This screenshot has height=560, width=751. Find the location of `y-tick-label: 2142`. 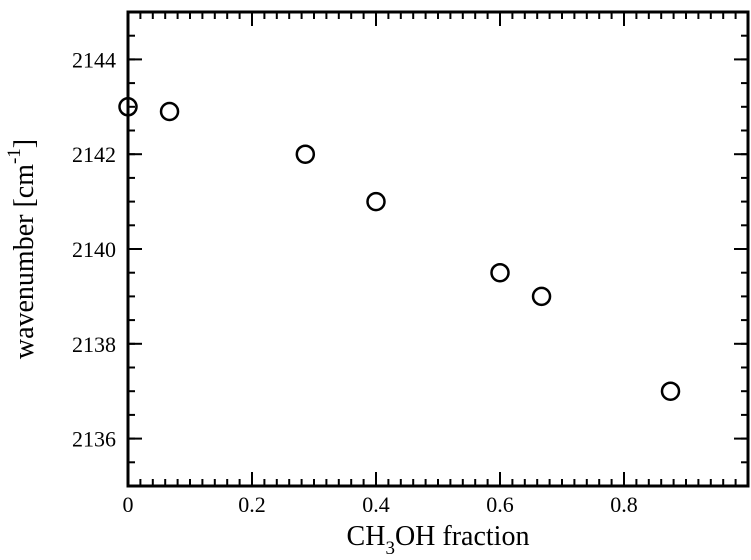

y-tick-label: 2142 is located at coordinates (94, 154).